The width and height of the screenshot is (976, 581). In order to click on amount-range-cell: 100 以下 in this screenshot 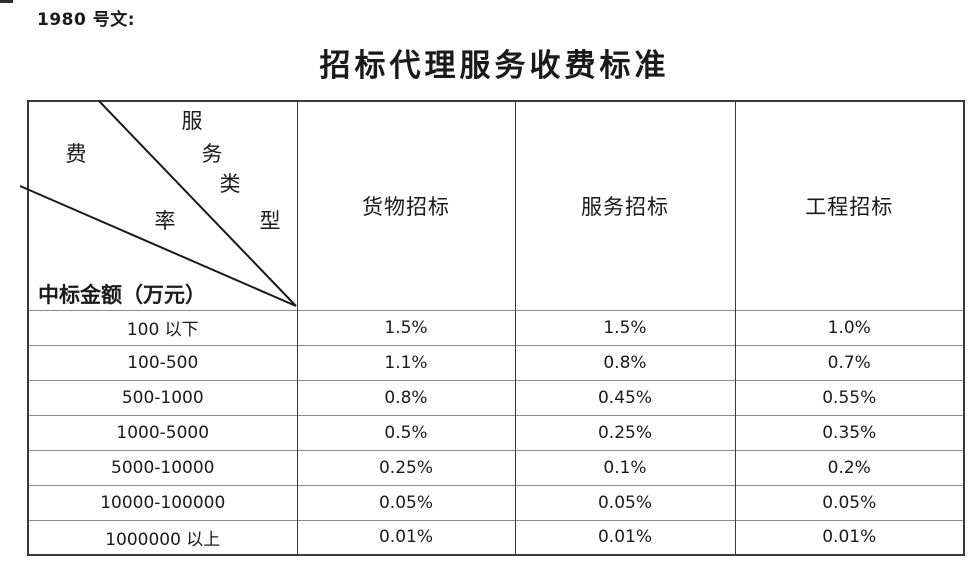, I will do `click(162, 327)`.